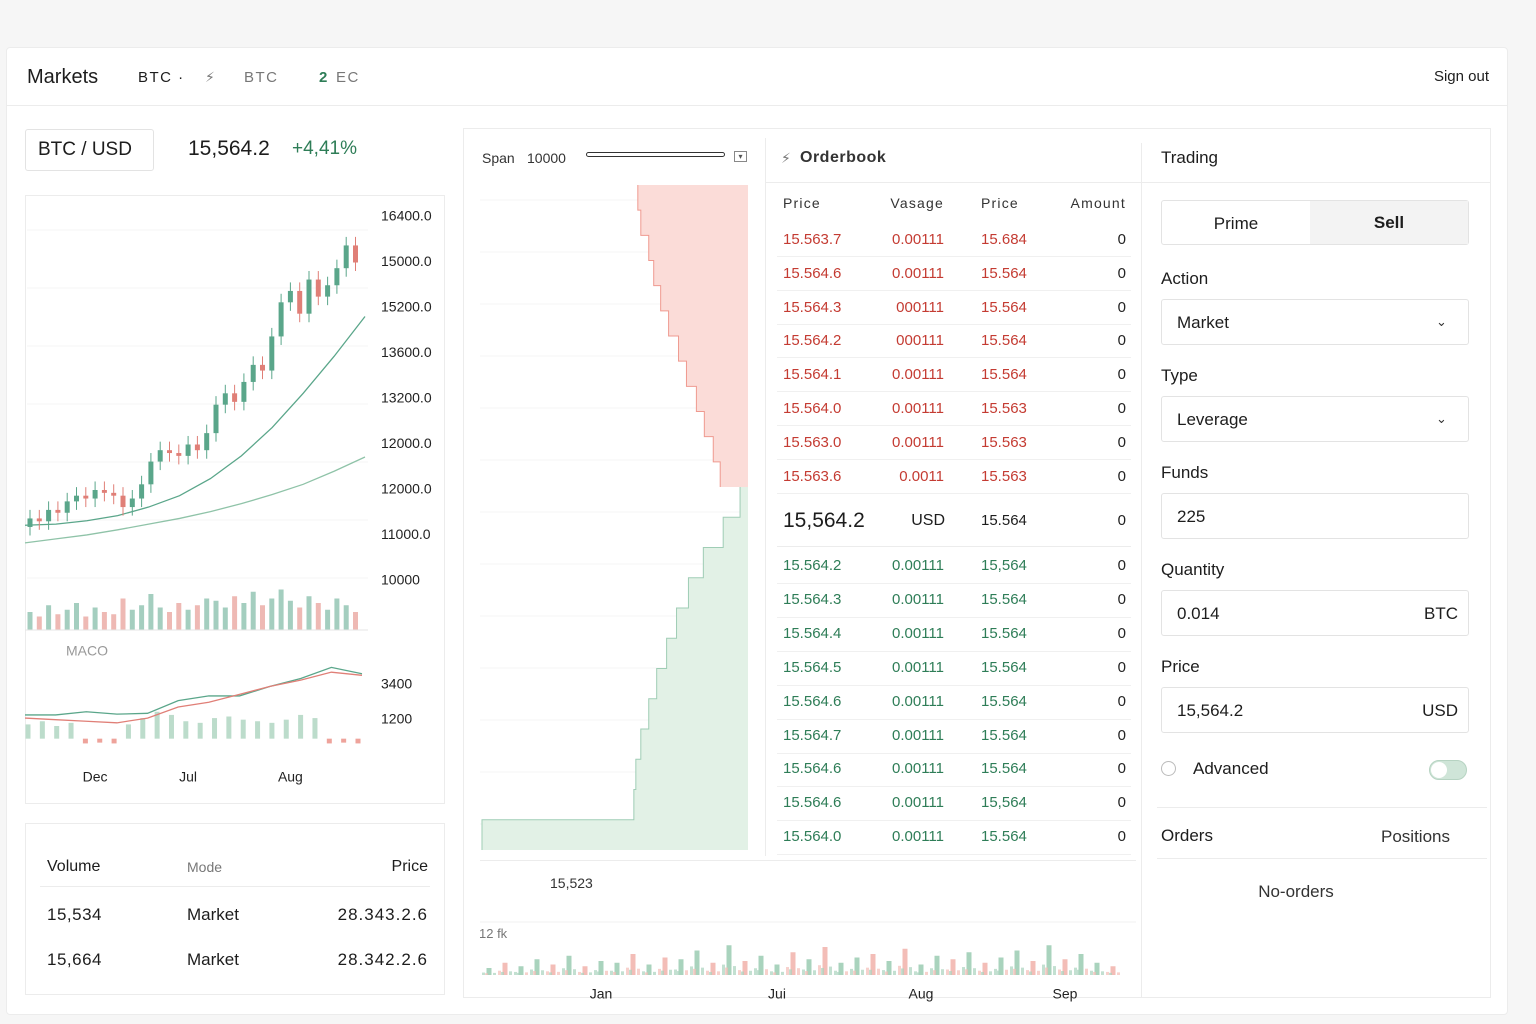 Image resolution: width=1536 pixels, height=1024 pixels. I want to click on sign-out: Sign out, so click(1461, 76).